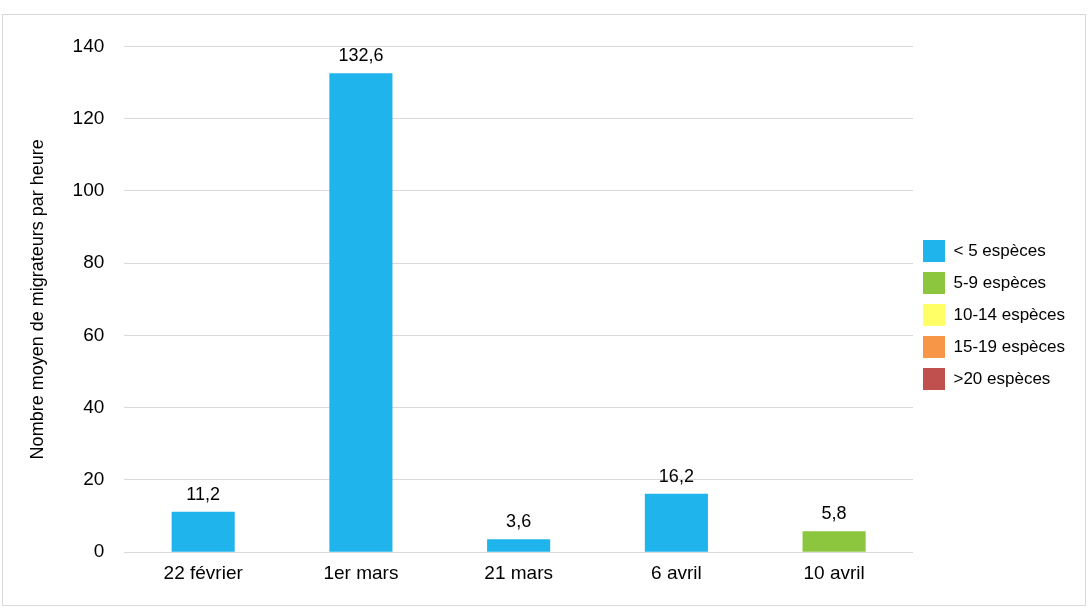 The width and height of the screenshot is (1088, 608). I want to click on y-axis-title: Nombre moyen de migrateurs par heure, so click(36, 299).